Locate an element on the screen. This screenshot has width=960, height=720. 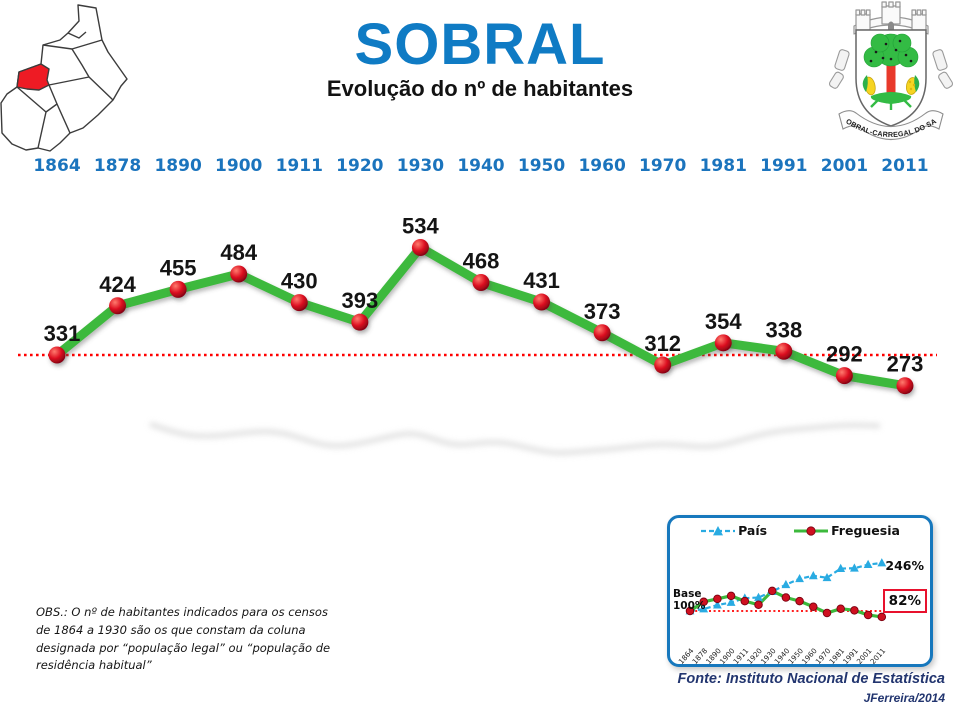
data-point-label: 393 is located at coordinates (359, 300).